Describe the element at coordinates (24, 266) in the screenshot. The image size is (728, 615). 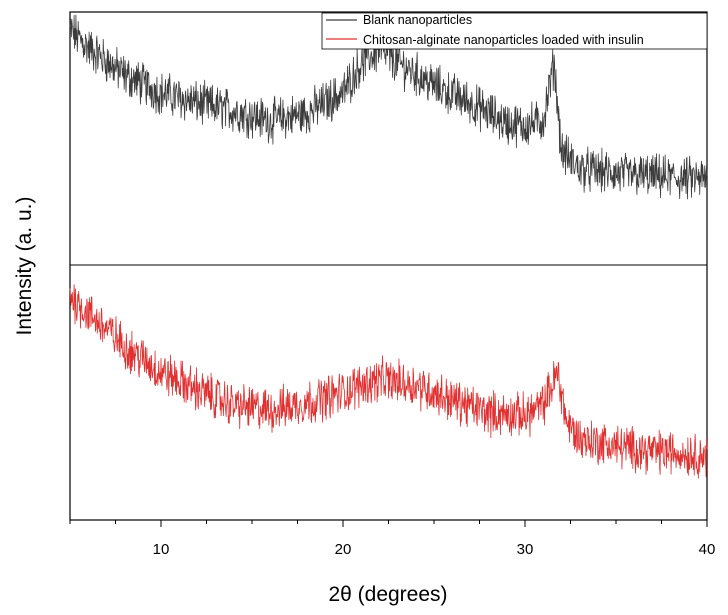
I see `y-axis-title: Intensity (a. u.)` at that location.